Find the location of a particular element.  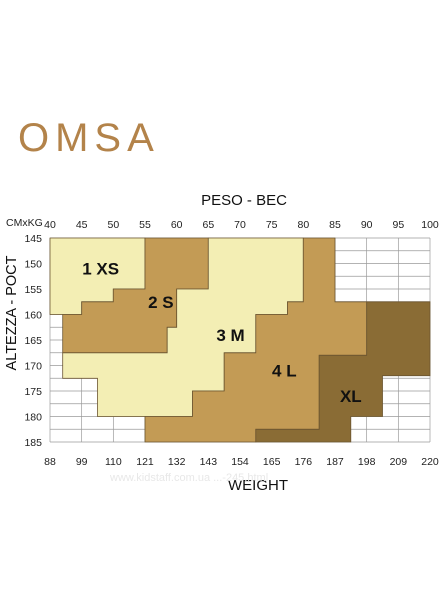

corner-label: CMxKG is located at coordinates (24, 223).